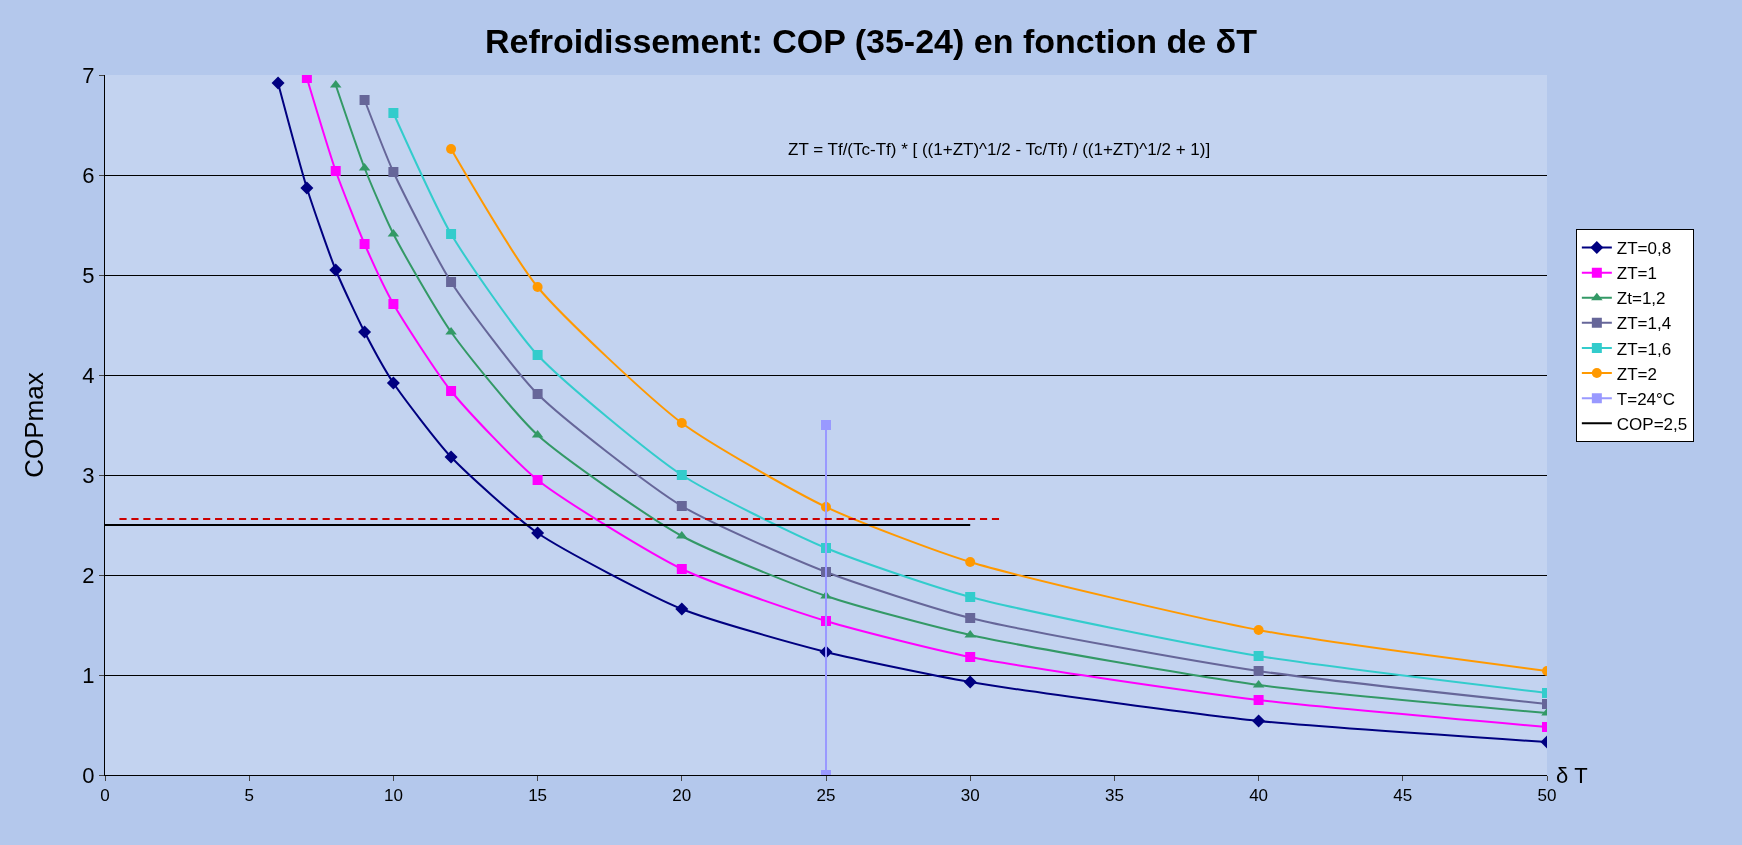 The width and height of the screenshot is (1742, 845). What do you see at coordinates (88, 675) in the screenshot?
I see `y-tick-label: 1` at bounding box center [88, 675].